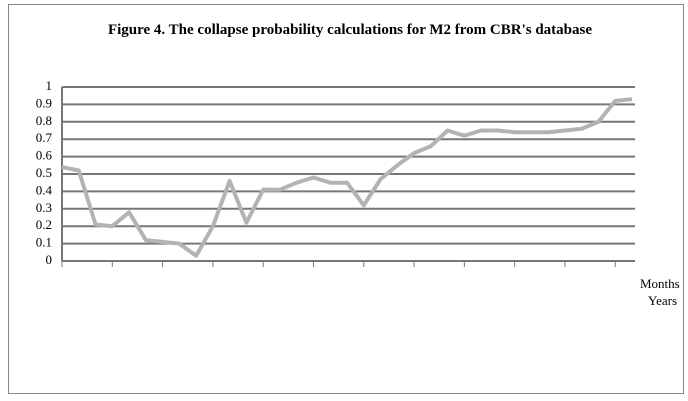 The width and height of the screenshot is (688, 401). I want to click on y-tick-label: 0.4, so click(44, 189).